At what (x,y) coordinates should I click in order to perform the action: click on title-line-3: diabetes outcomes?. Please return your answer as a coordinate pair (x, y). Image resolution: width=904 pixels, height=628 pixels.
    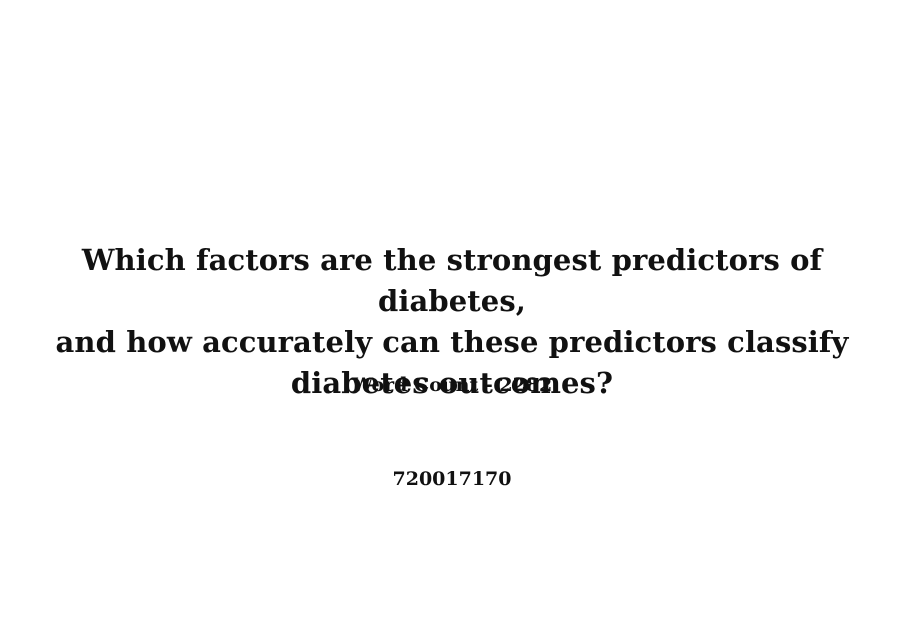
    Looking at the image, I should click on (452, 383).